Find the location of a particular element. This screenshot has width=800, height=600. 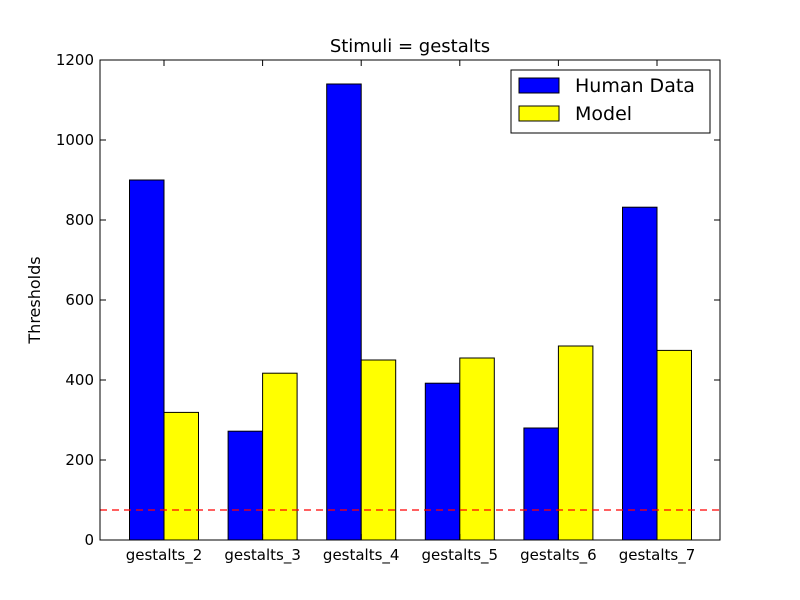

y-tick-label: 800 is located at coordinates (79, 220).